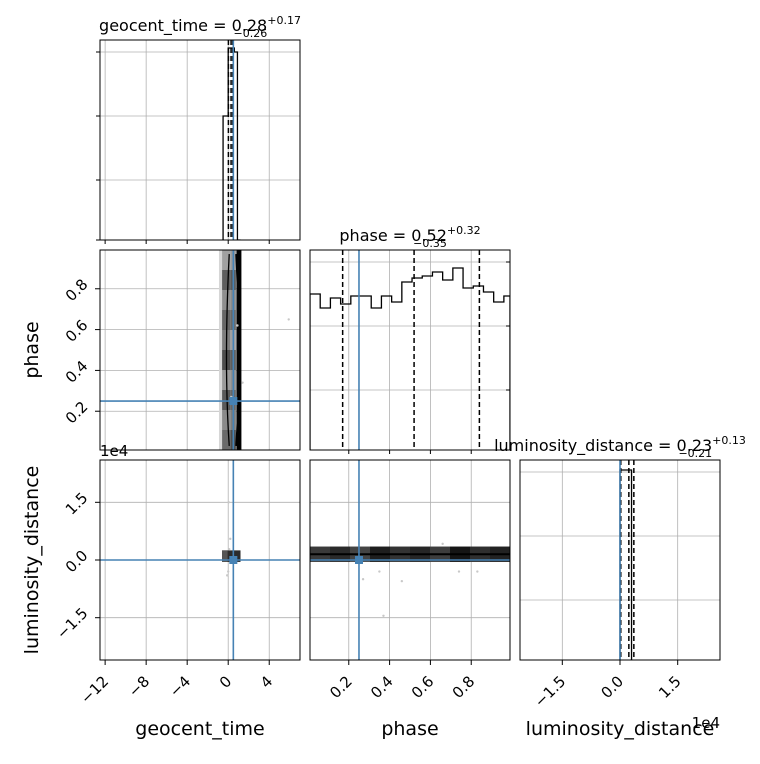 The height and width of the screenshot is (764, 760). I want to click on y-axis-label-phase: phase, so click(32, 349).